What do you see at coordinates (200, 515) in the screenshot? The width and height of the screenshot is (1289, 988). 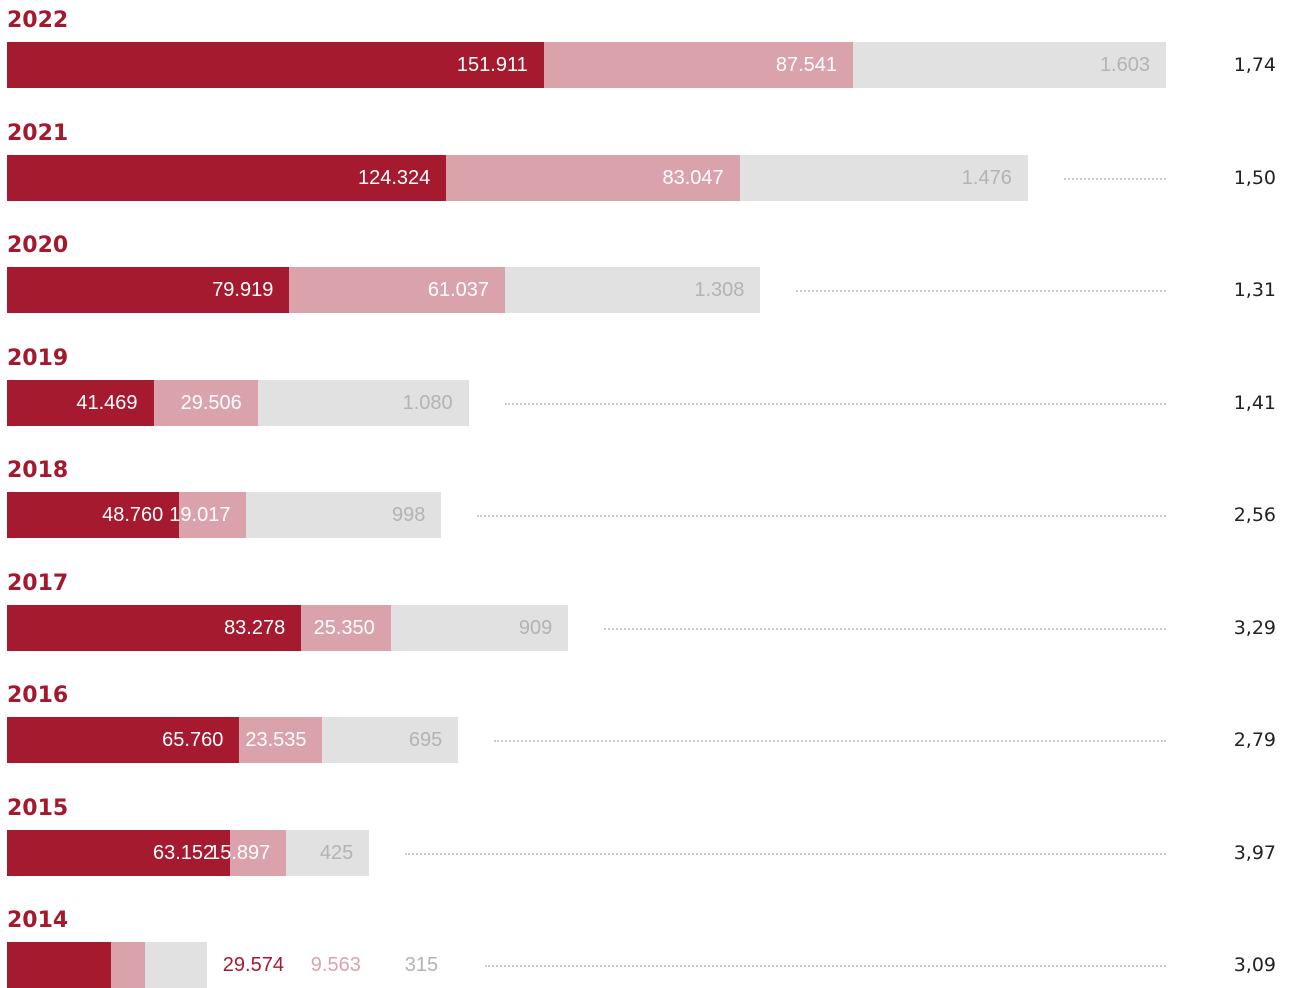 I see `data-label-series-2: 19.017` at bounding box center [200, 515].